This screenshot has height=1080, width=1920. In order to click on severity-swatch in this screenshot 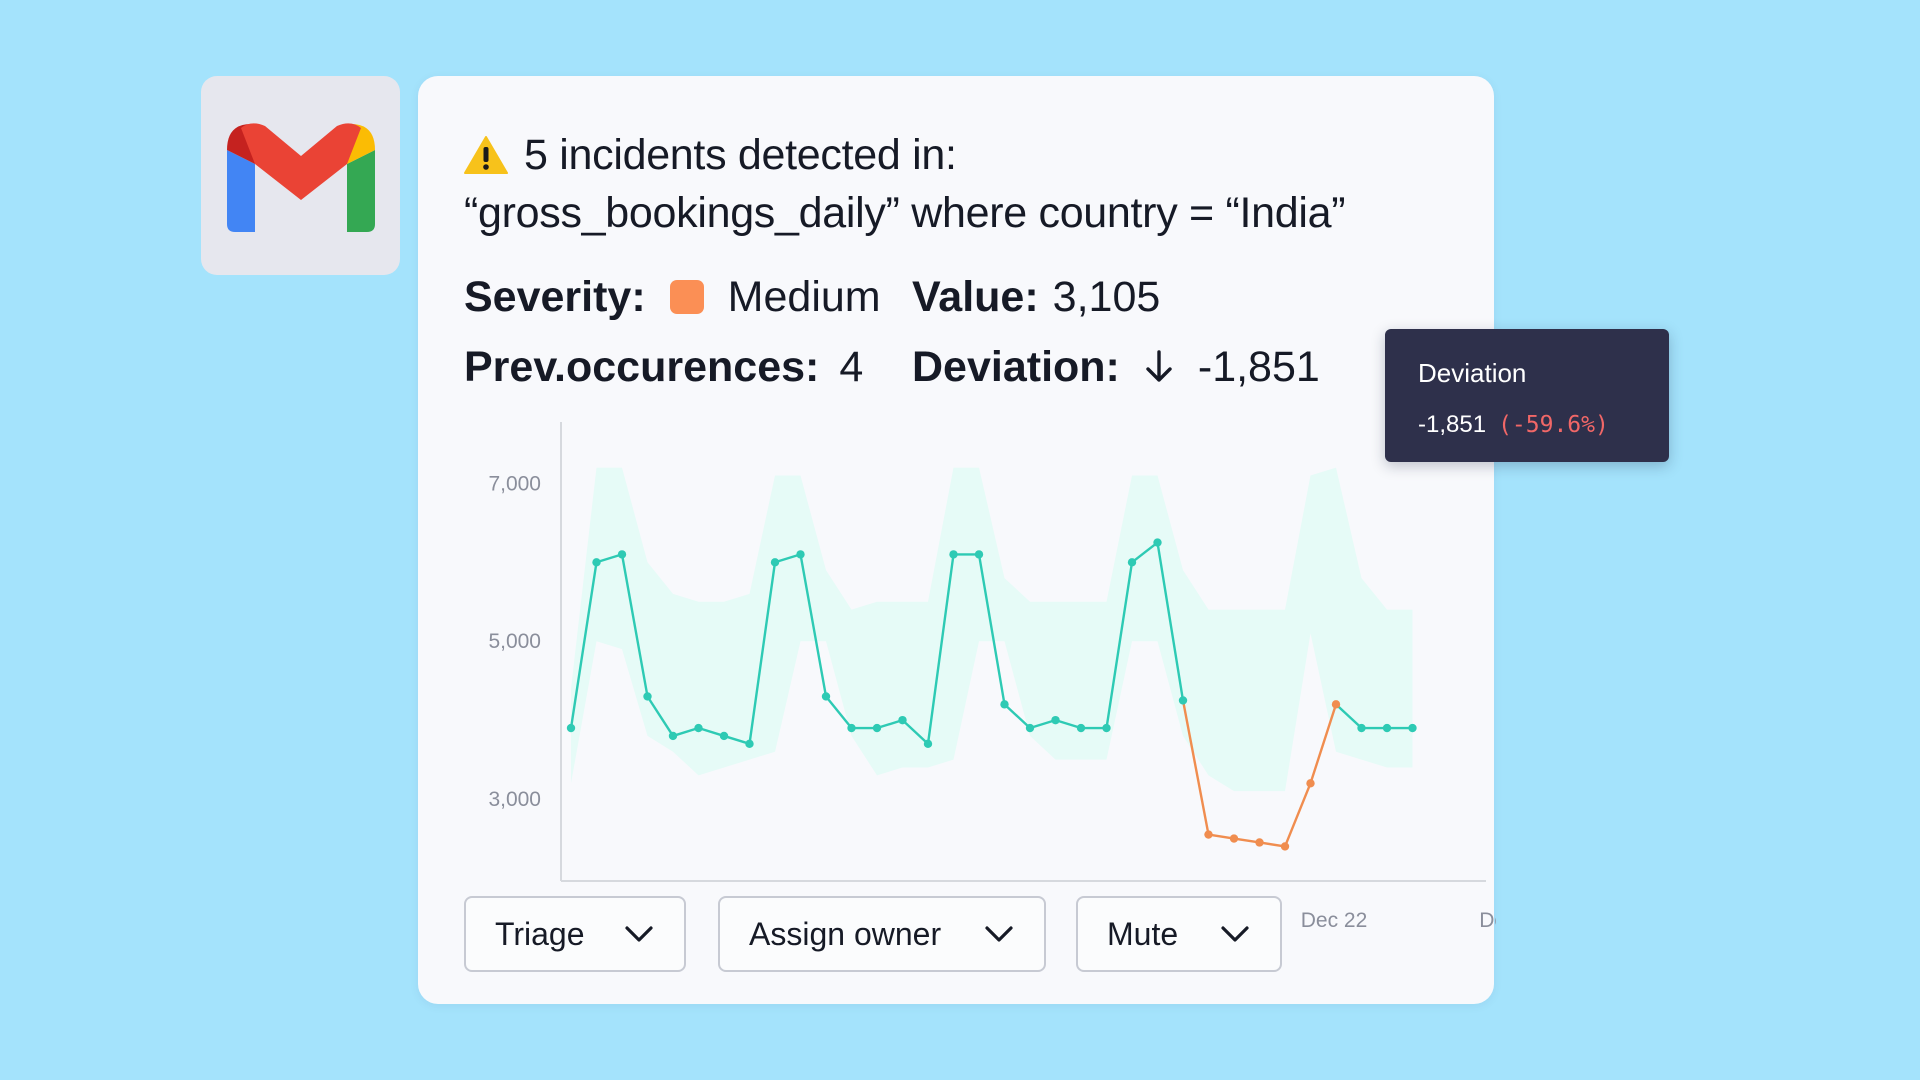, I will do `click(686, 297)`.